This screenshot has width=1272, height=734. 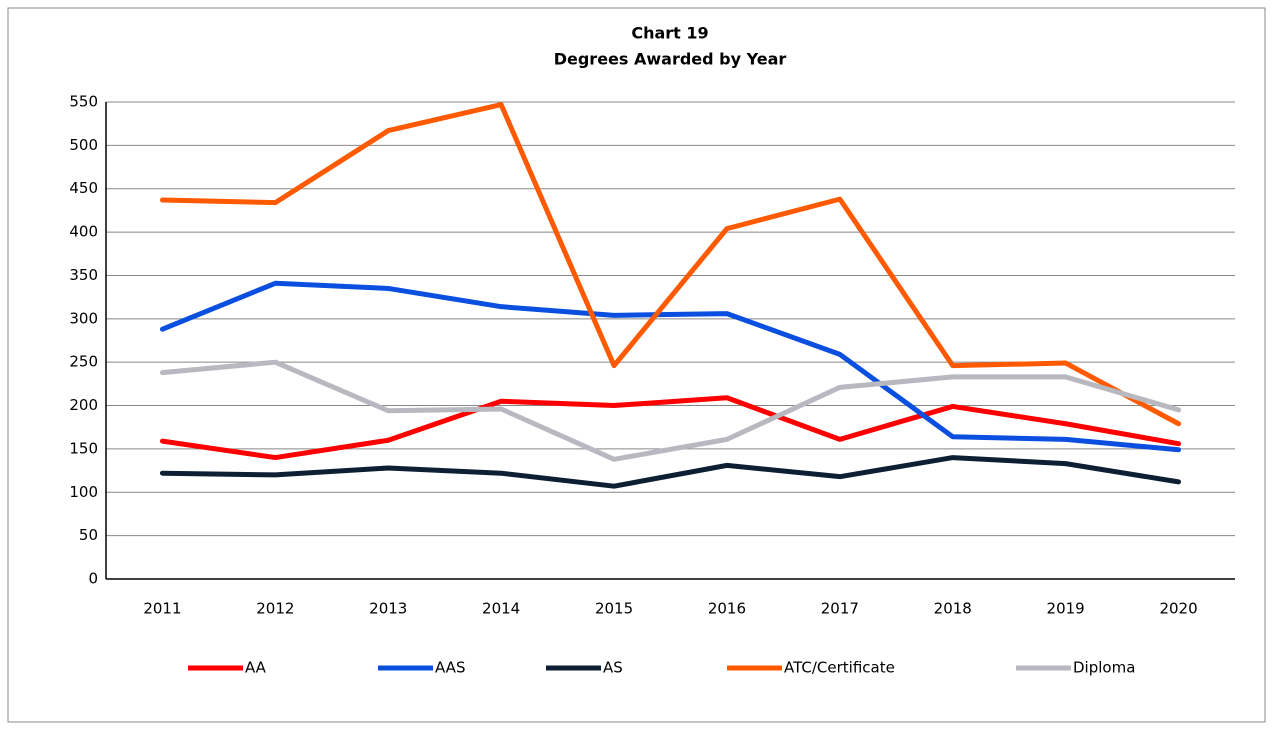 I want to click on y-tick-label: 550, so click(x=83, y=102).